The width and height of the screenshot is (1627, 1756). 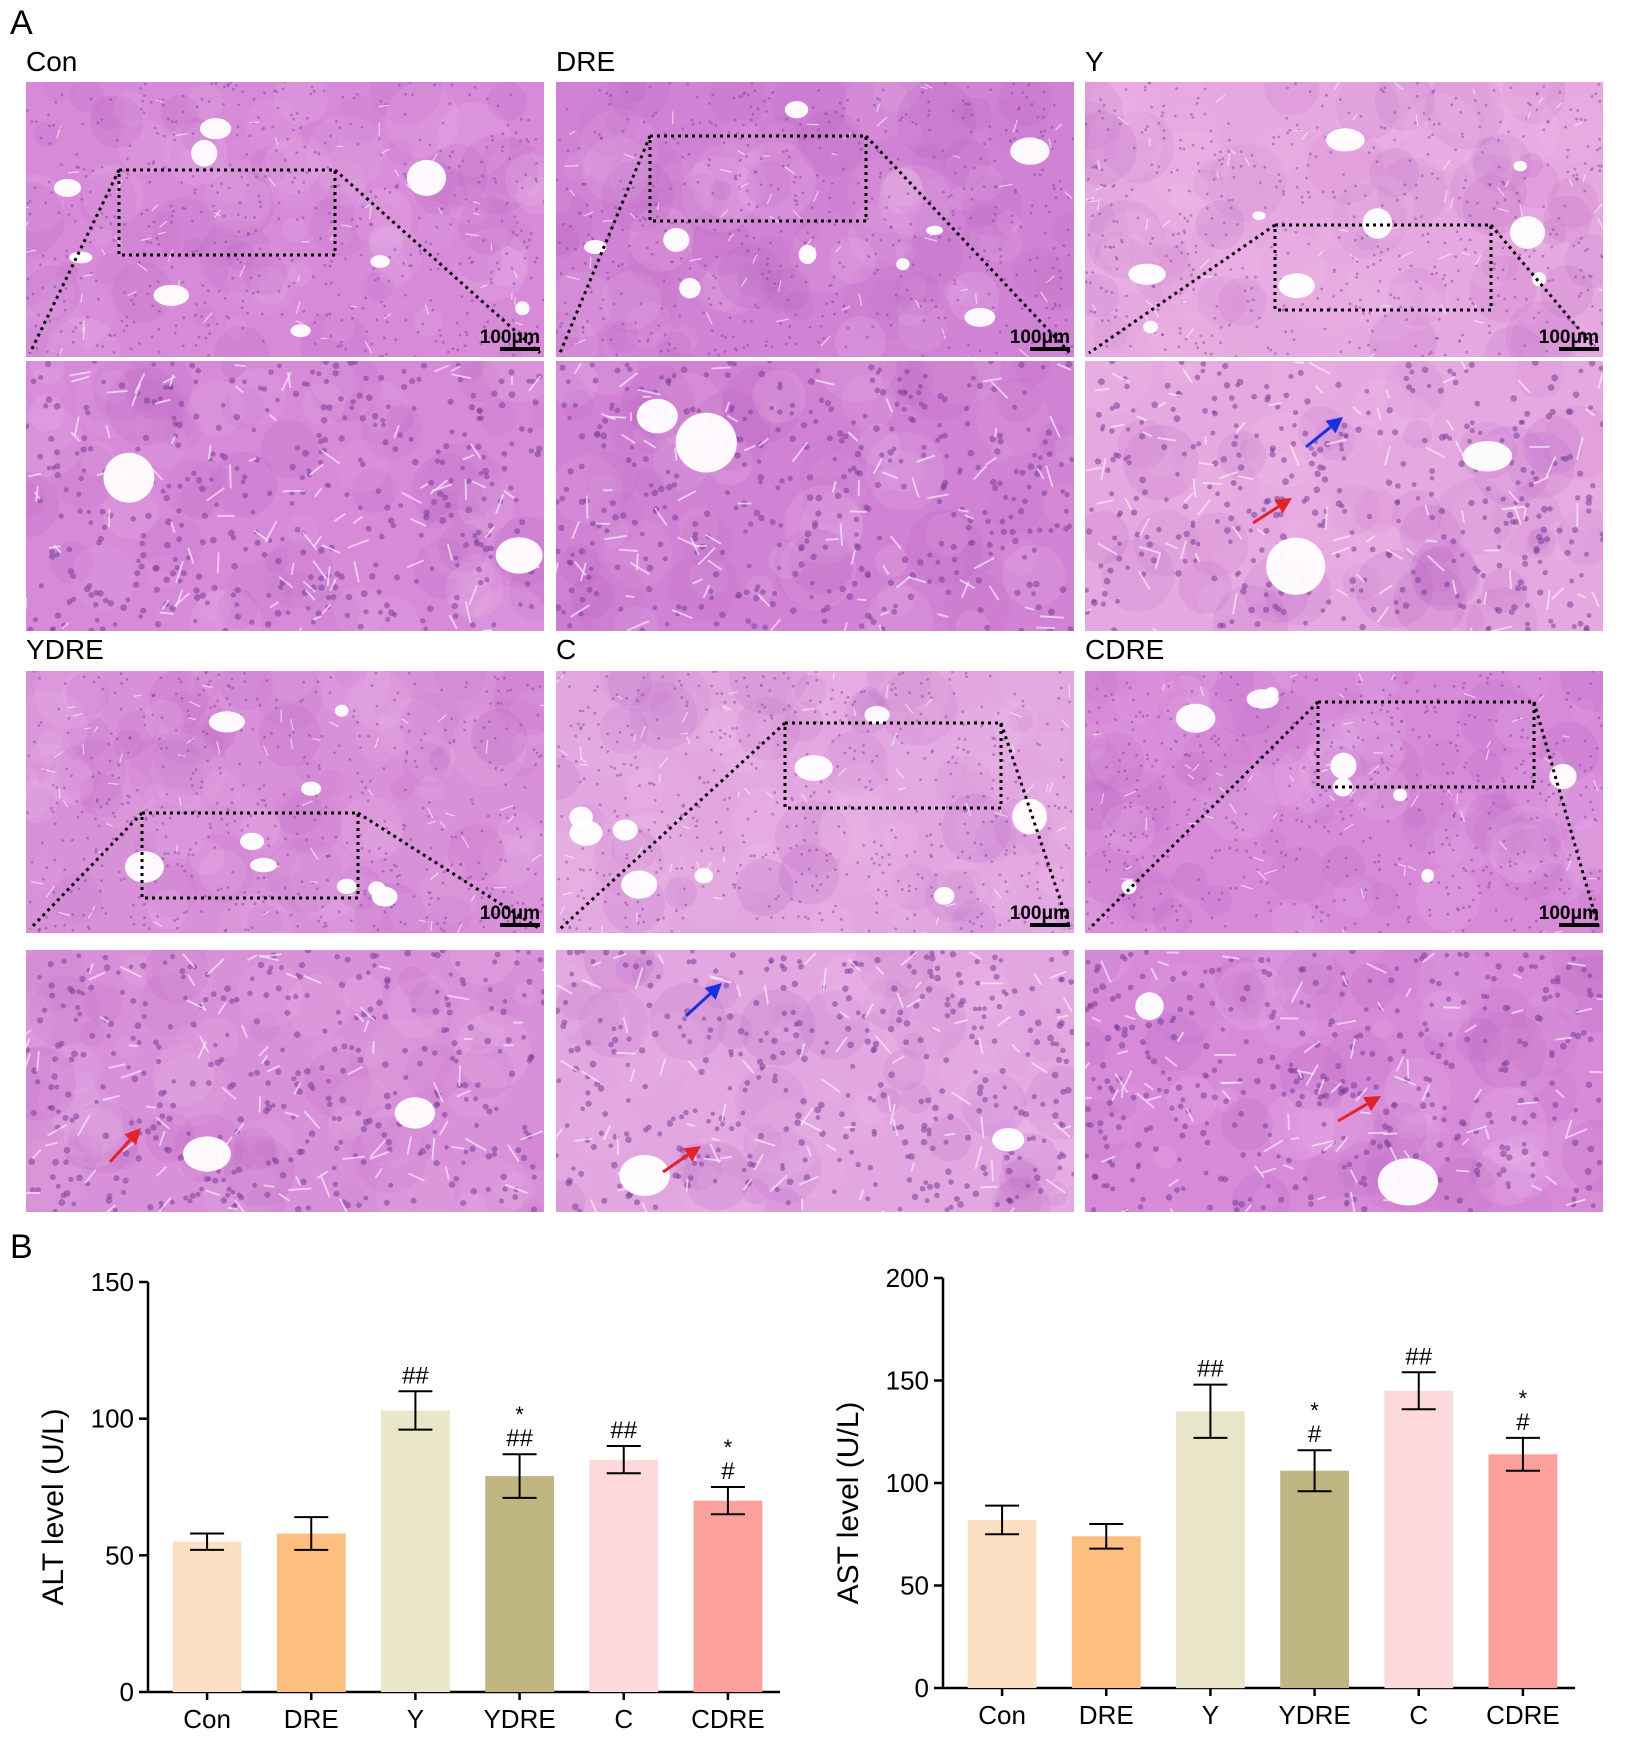 I want to click on micrograph-low-ydre: 100μm, so click(x=285, y=802).